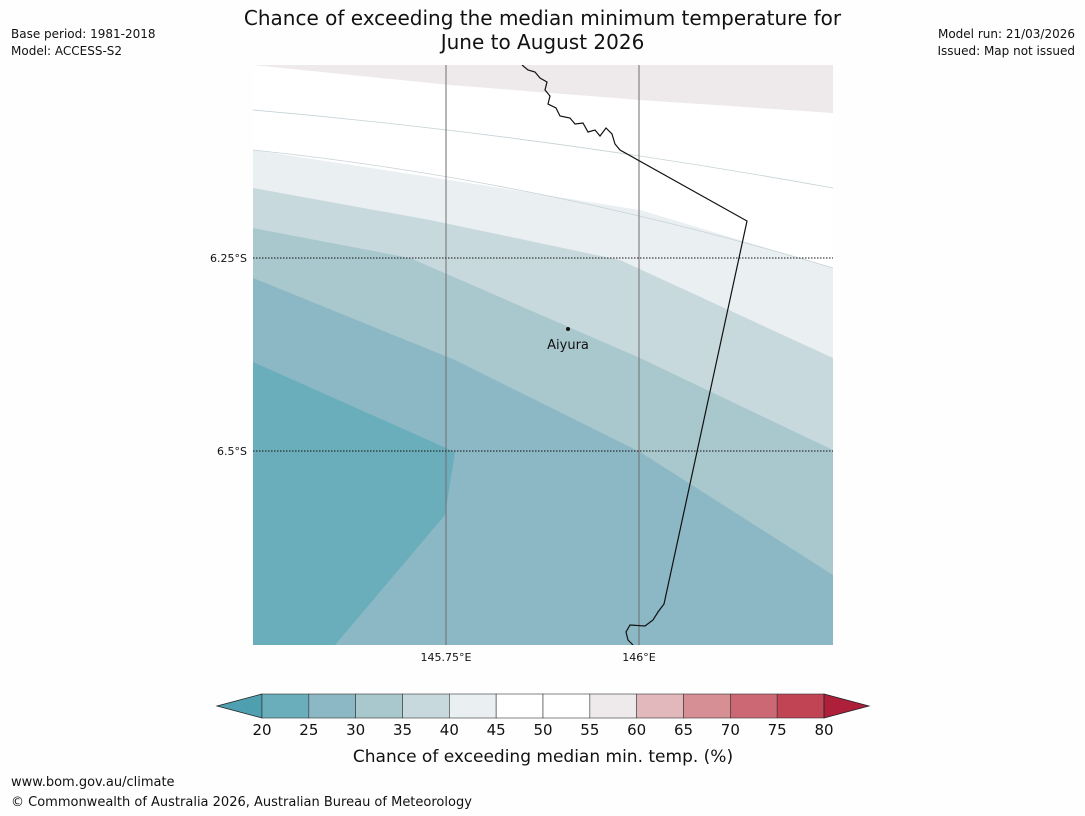 This screenshot has height=816, width=1085. Describe the element at coordinates (823, 730) in the screenshot. I see `colorbar-tick-label: 80` at that location.